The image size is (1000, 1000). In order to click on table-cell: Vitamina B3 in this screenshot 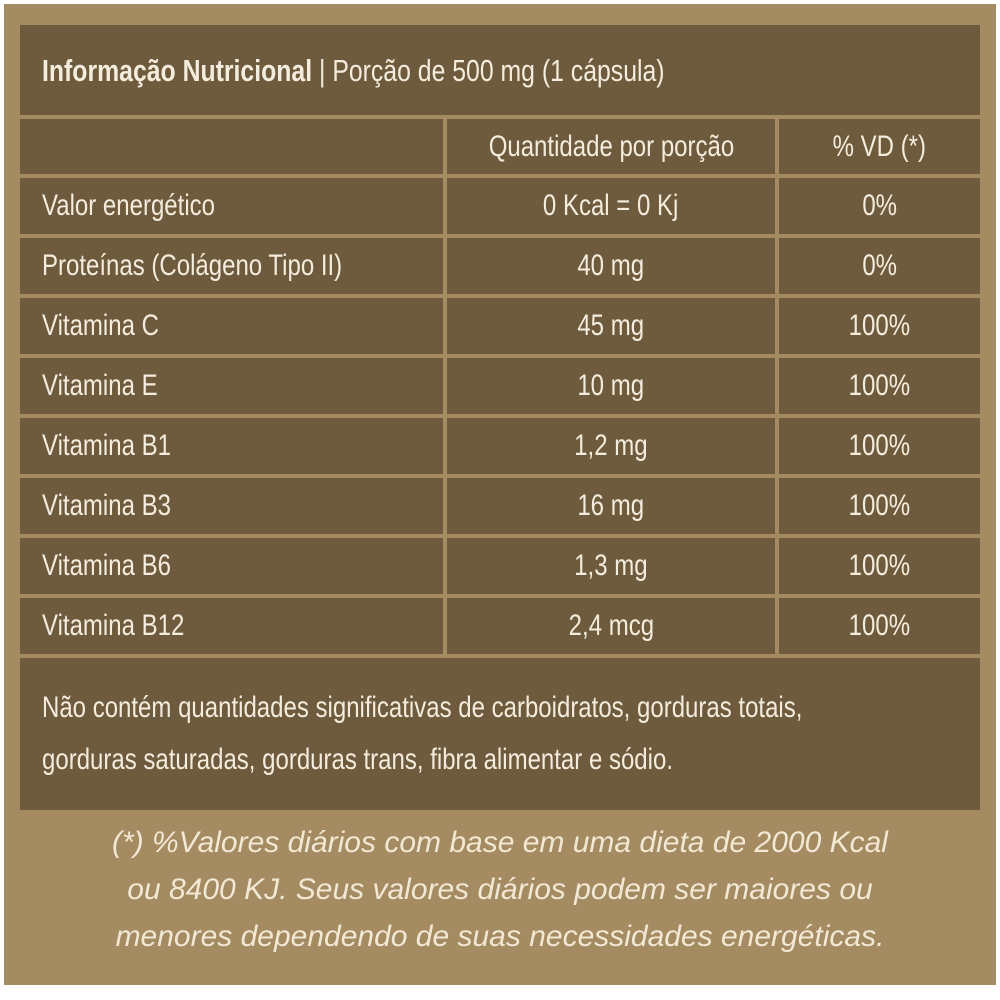, I will do `click(231, 506)`.